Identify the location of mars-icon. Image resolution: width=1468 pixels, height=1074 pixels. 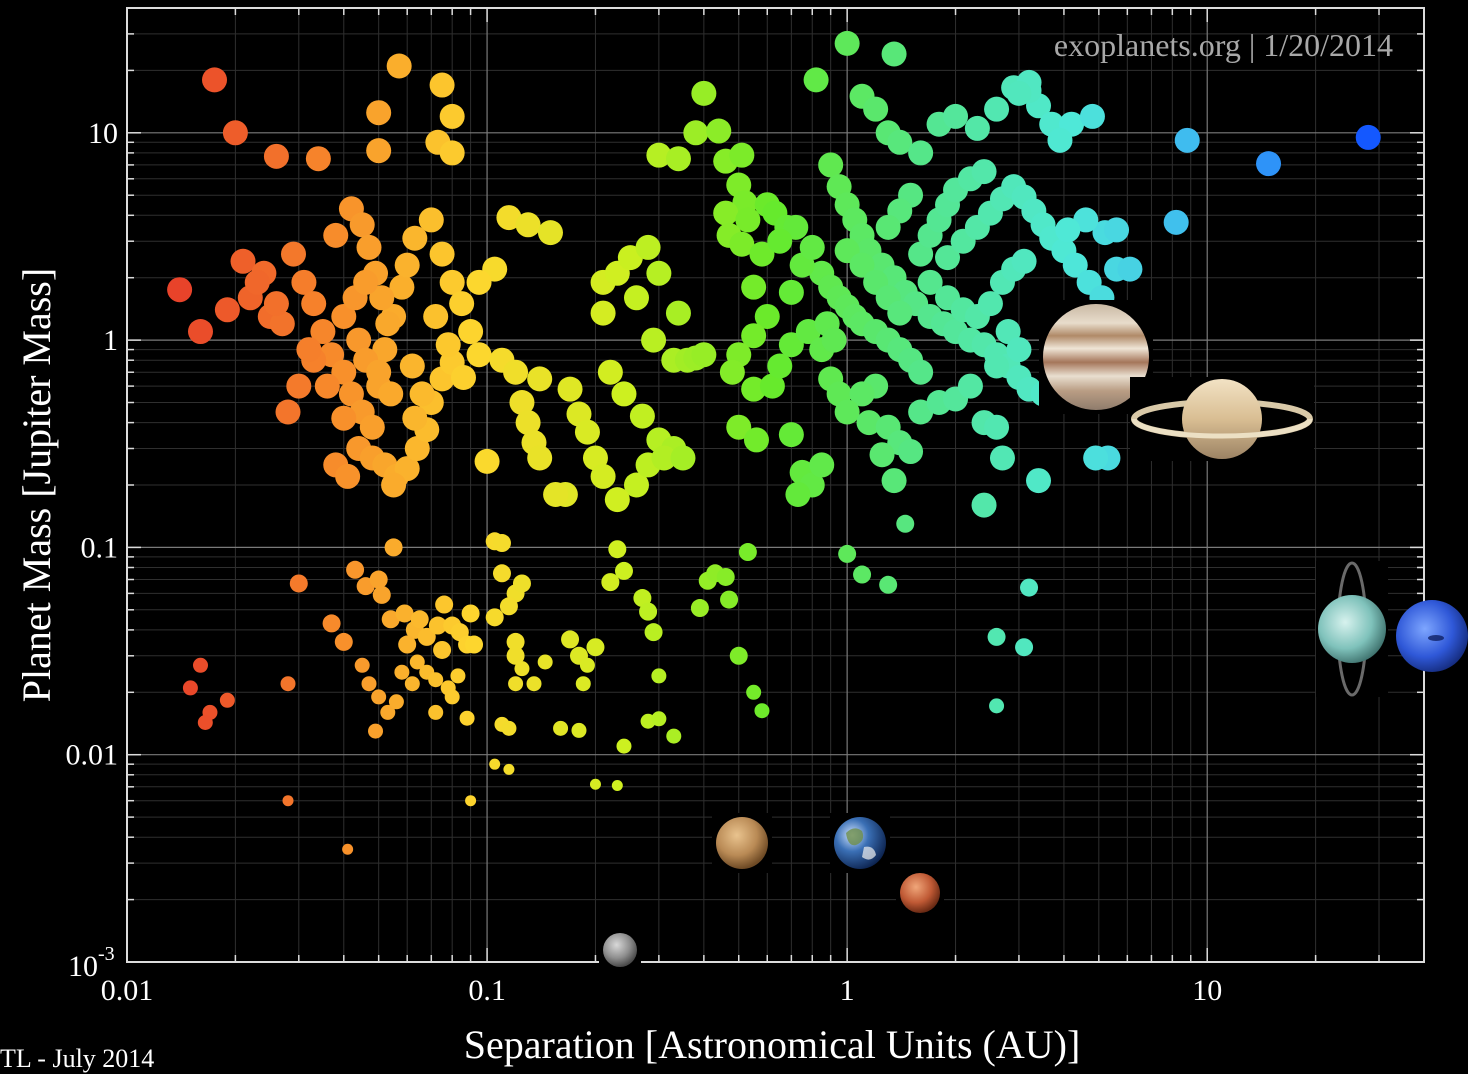
(920, 893).